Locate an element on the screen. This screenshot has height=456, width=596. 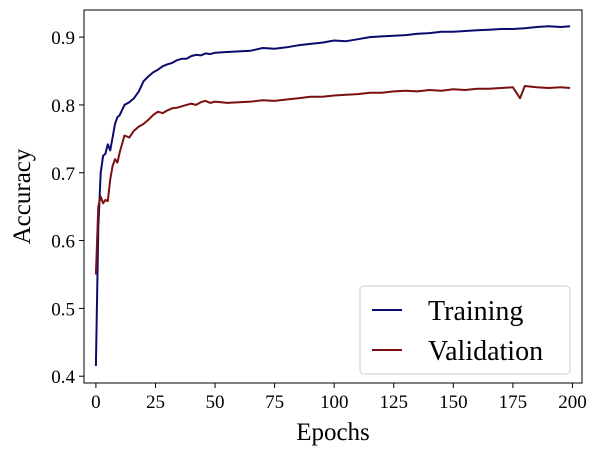
legend: Training Validation is located at coordinates (465, 330).